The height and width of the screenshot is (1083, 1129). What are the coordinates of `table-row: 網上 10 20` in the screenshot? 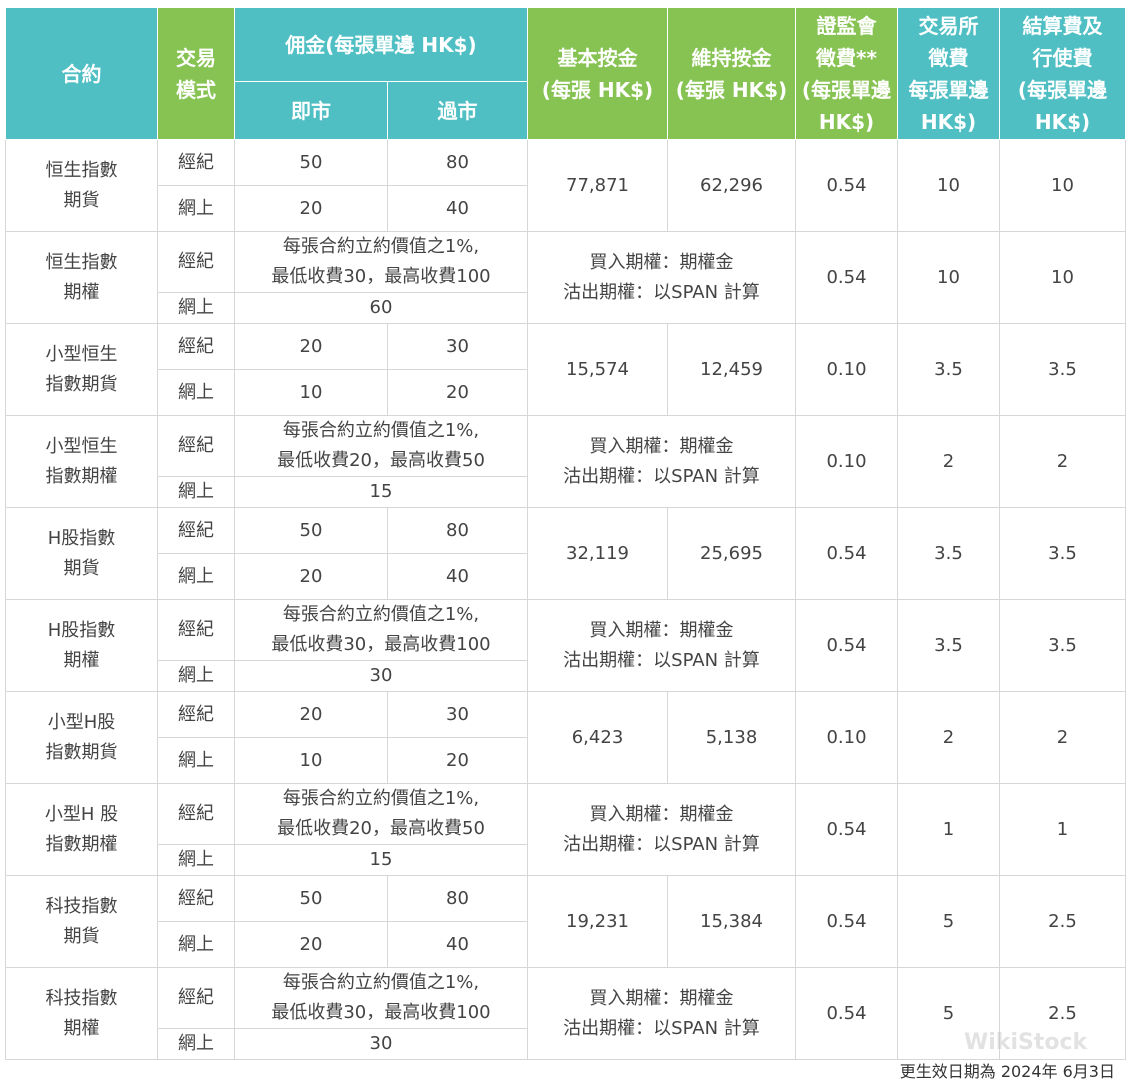 It's located at (566, 392).